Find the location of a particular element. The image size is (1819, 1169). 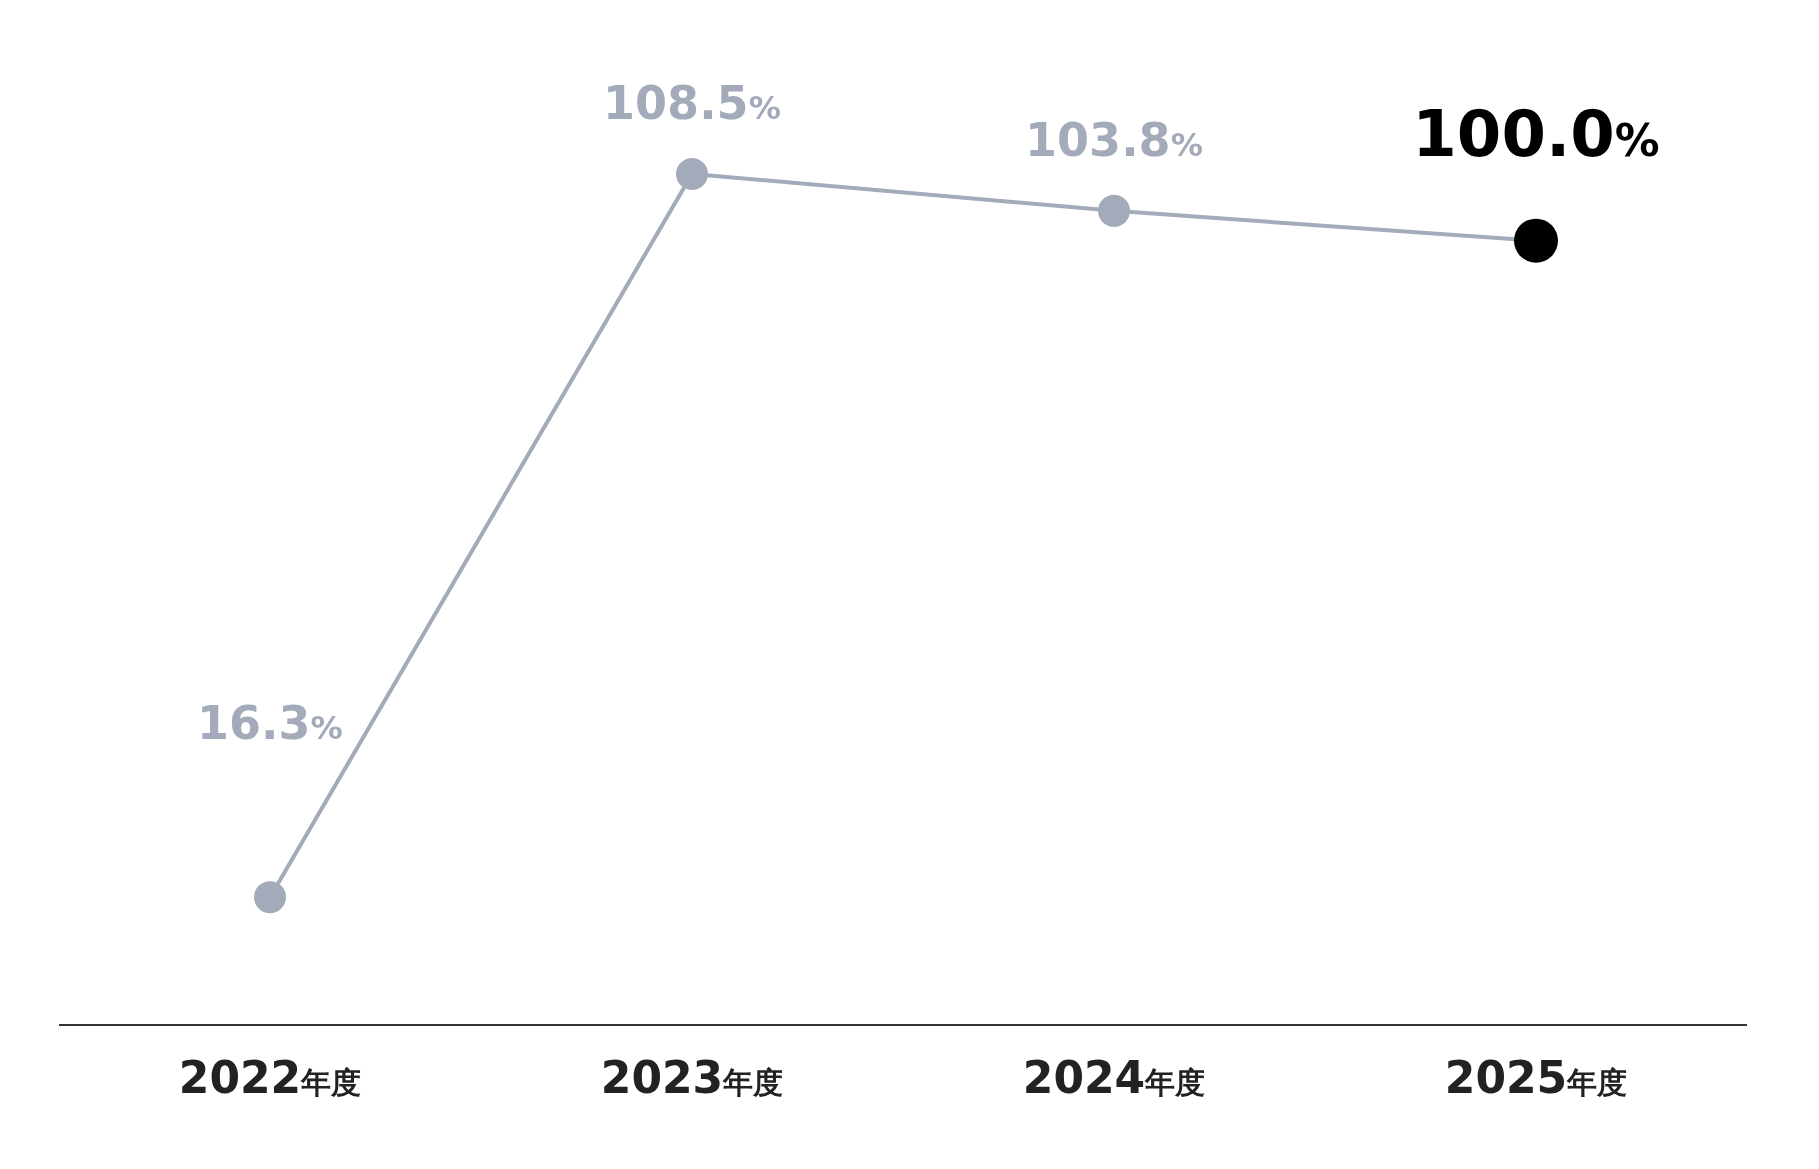

data-label: 100.0% is located at coordinates (1536, 133).